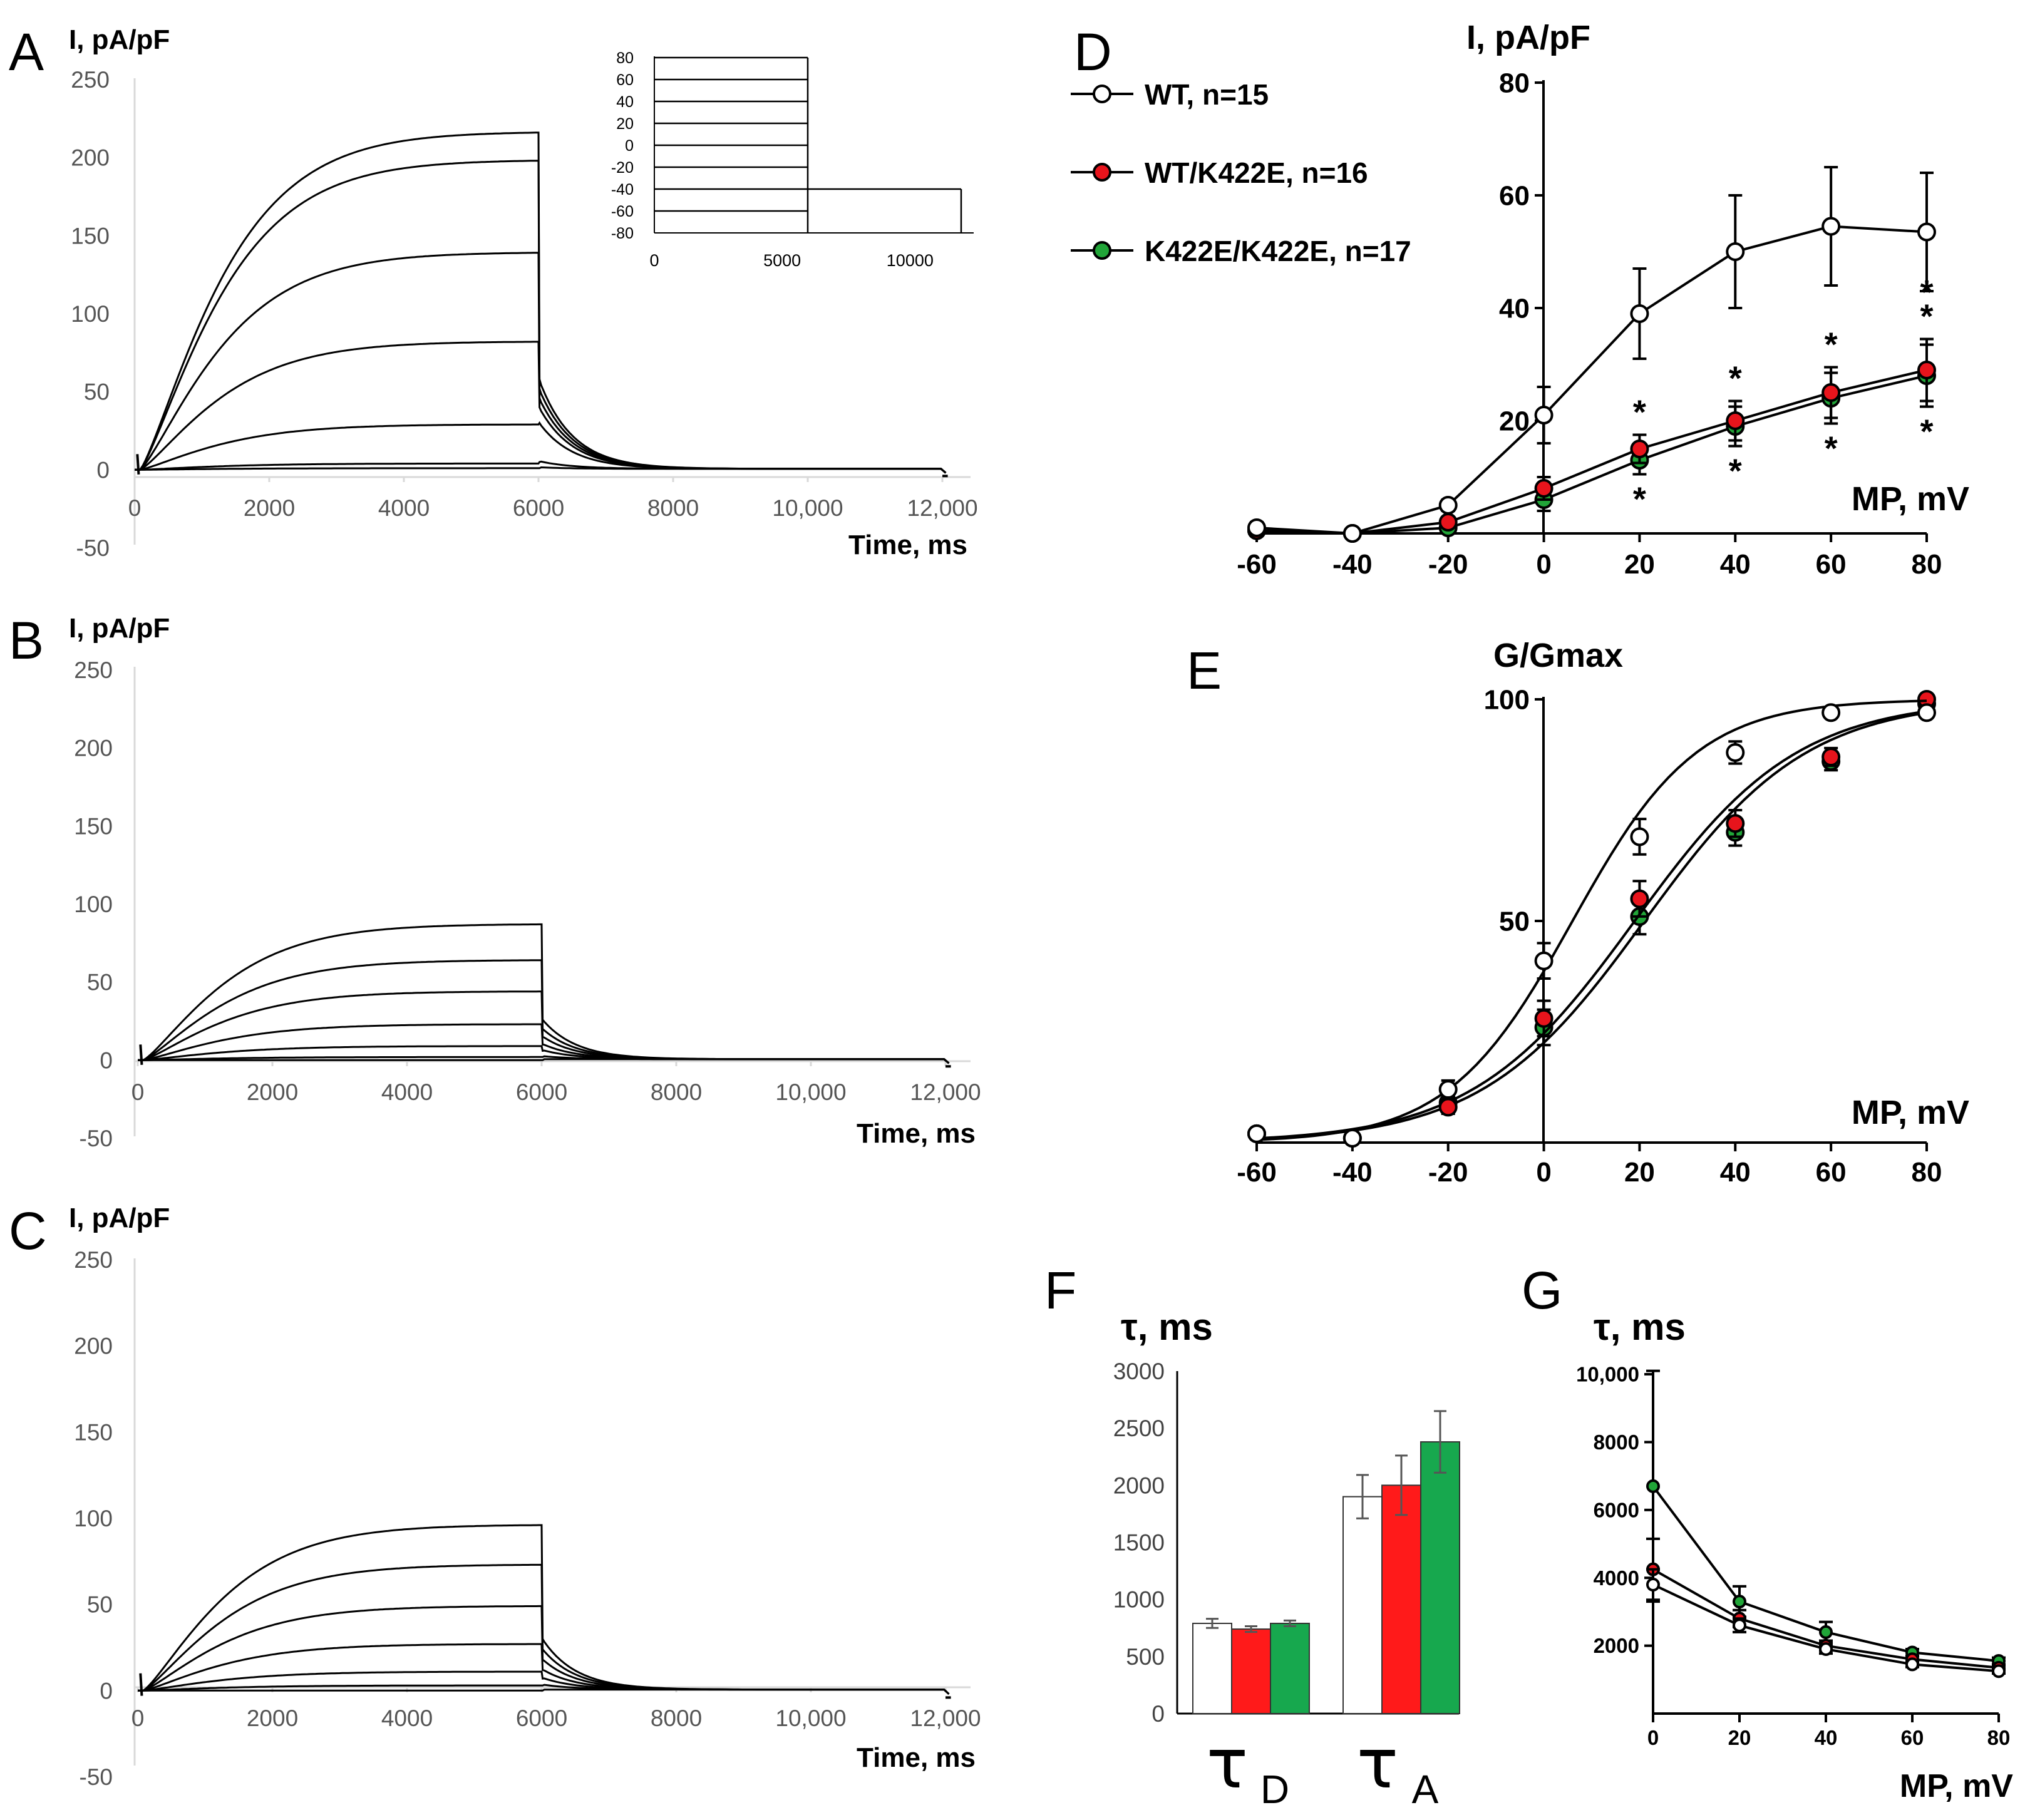 This screenshot has height=1820, width=2025. Describe the element at coordinates (28, 1230) in the screenshot. I see `panel-letter-c: C` at that location.